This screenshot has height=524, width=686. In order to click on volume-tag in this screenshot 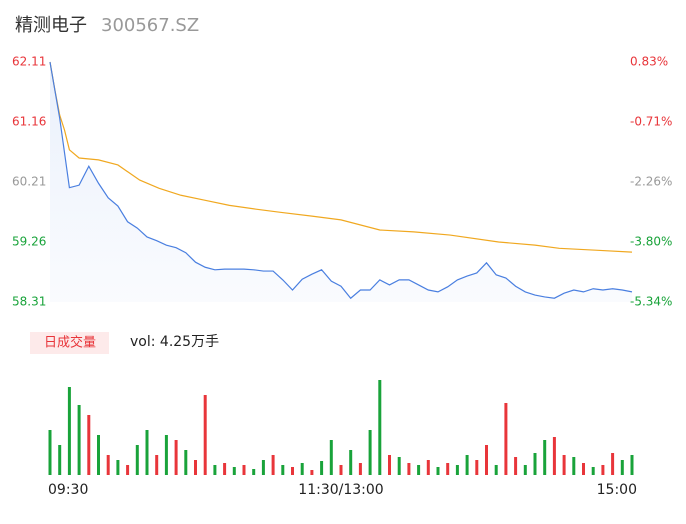, I will do `click(69, 343)`.